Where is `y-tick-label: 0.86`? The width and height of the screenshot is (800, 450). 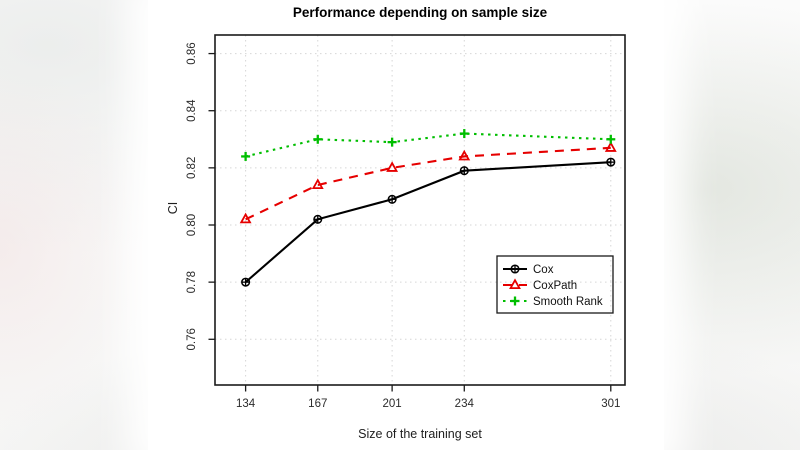
y-tick-label: 0.86 is located at coordinates (192, 53).